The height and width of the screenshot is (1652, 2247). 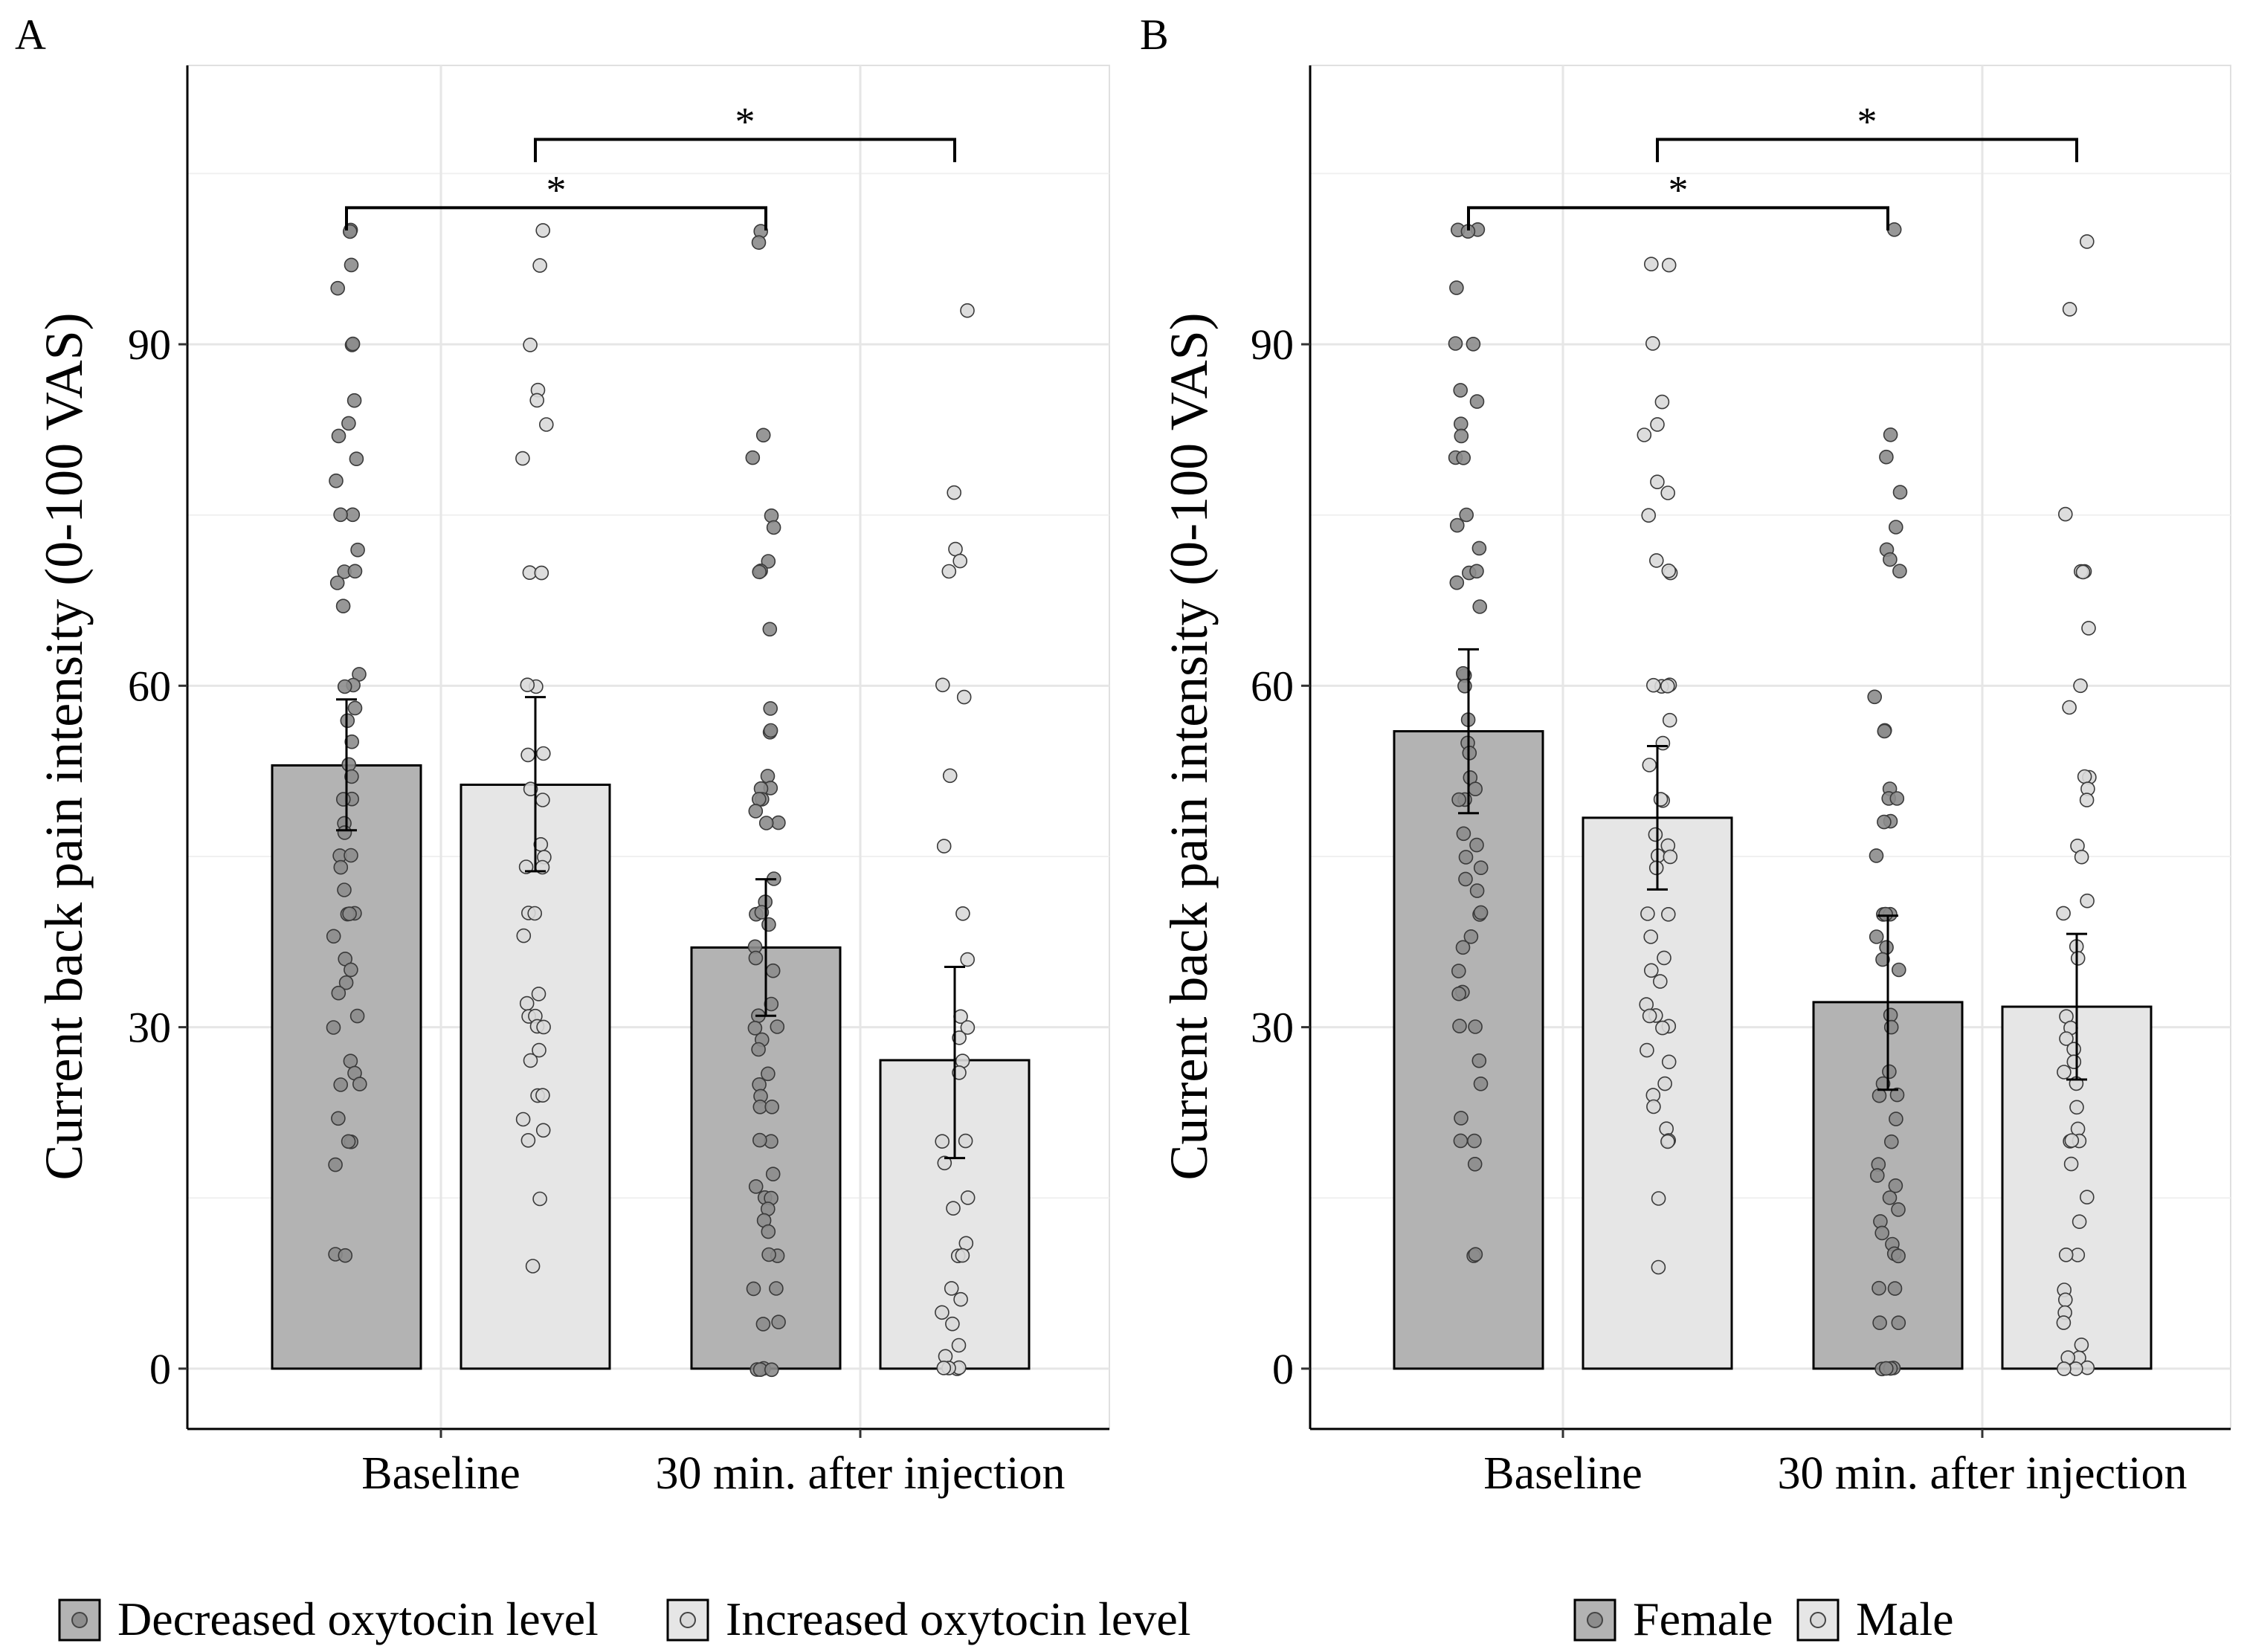 I want to click on panel-b-letter: B, so click(x=1154, y=34).